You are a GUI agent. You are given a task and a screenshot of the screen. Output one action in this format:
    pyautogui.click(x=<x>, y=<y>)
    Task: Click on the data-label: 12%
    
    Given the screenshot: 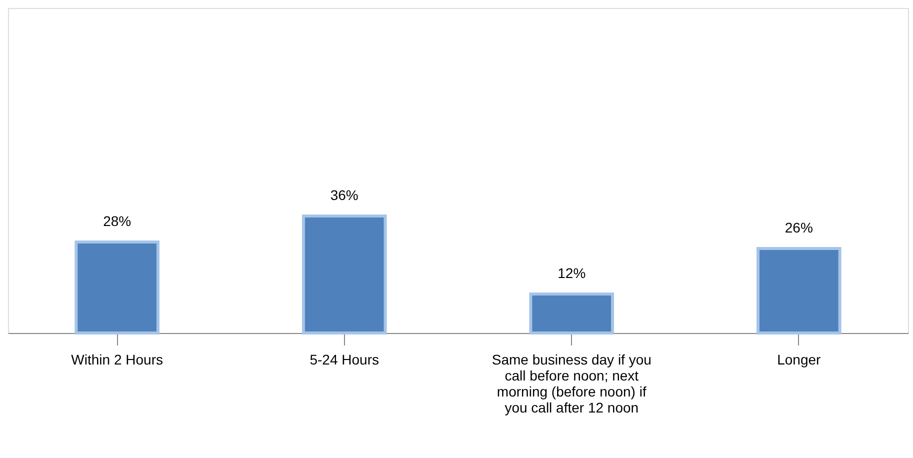 What is the action you would take?
    pyautogui.click(x=572, y=273)
    